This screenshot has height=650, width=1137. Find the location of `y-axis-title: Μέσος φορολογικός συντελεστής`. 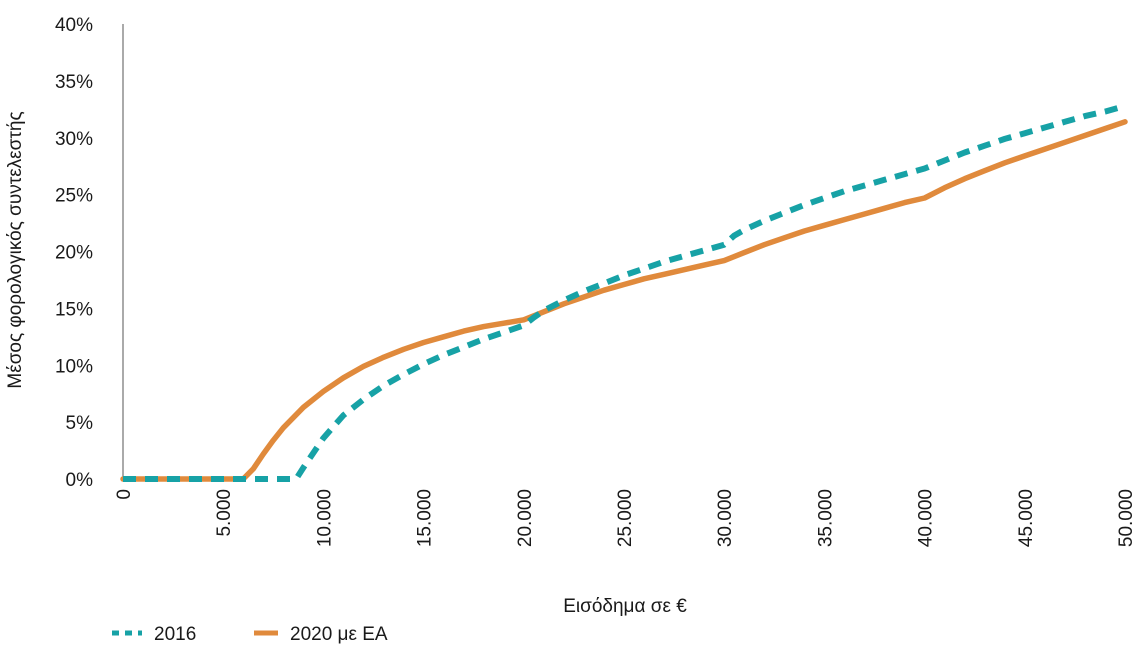

y-axis-title: Μέσος φορολογικός συντελεστής is located at coordinates (15, 249).